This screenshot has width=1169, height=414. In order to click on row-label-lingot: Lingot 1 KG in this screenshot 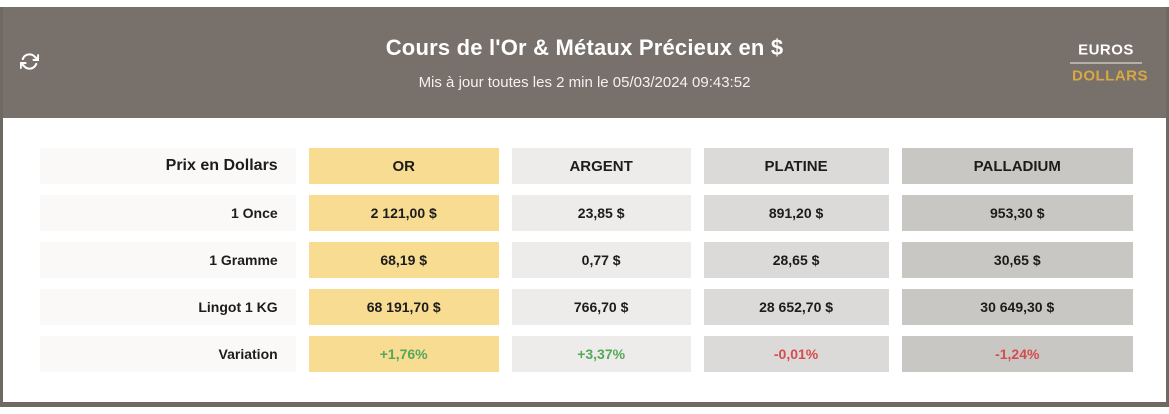, I will do `click(168, 307)`.